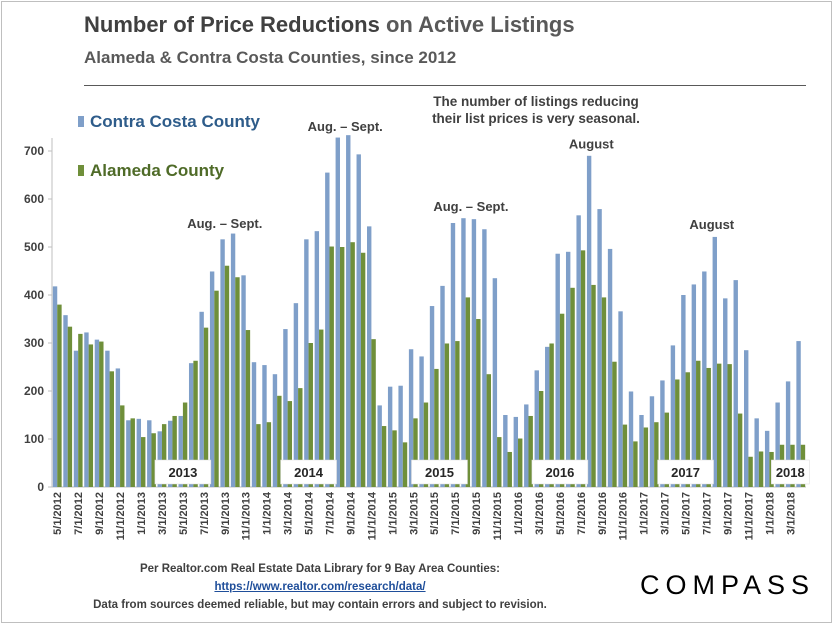 Image resolution: width=835 pixels, height=626 pixels. Describe the element at coordinates (624, 516) in the screenshot. I see `x-tick-label: 11/1/2016` at that location.